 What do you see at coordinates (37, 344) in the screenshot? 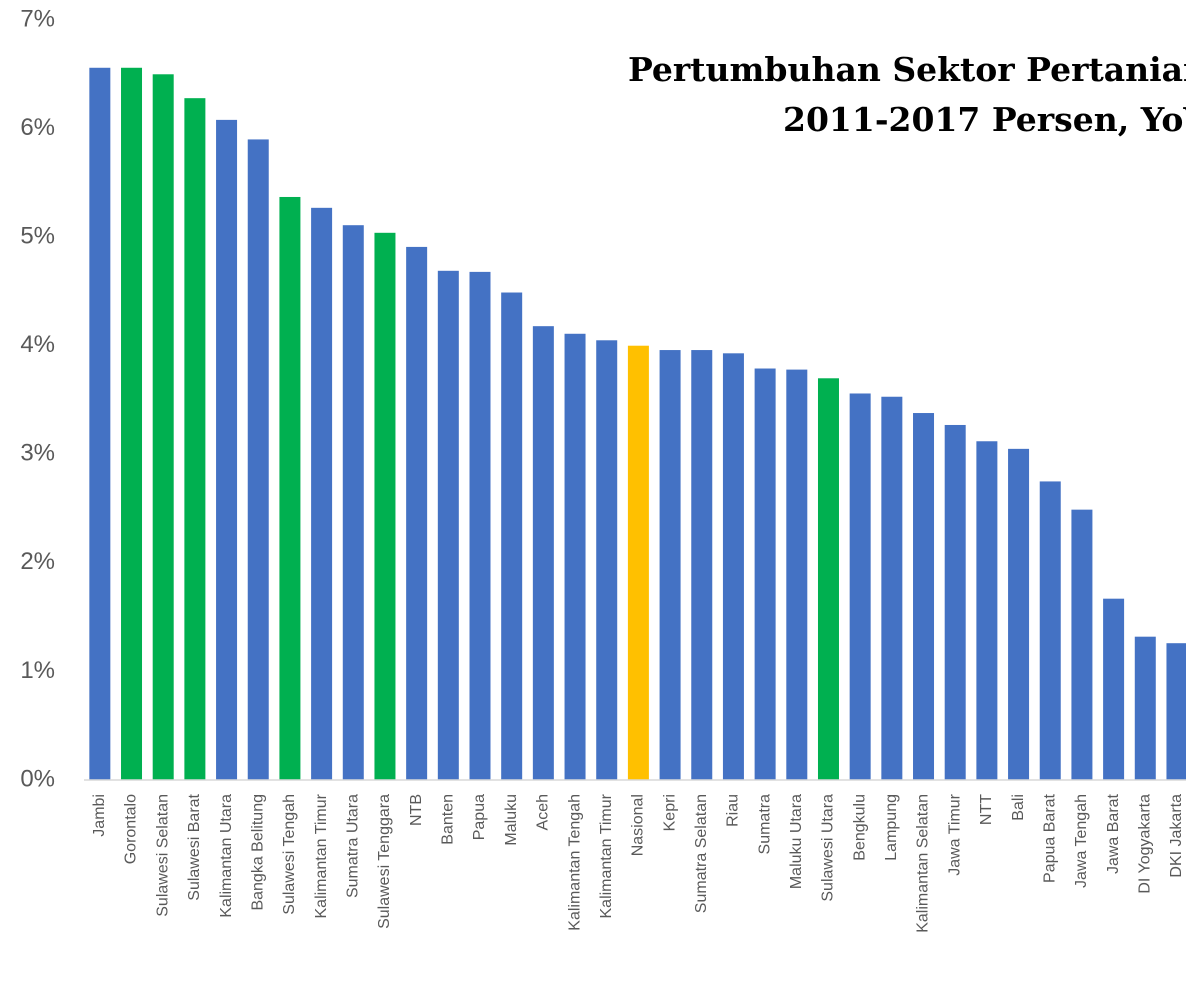
I see `y-tick-label: 4%` at bounding box center [37, 344].